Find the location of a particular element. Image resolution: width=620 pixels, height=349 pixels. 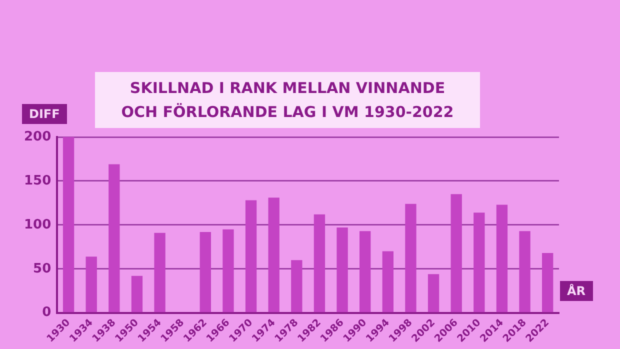

y-tick-label: 100 is located at coordinates (38, 224).